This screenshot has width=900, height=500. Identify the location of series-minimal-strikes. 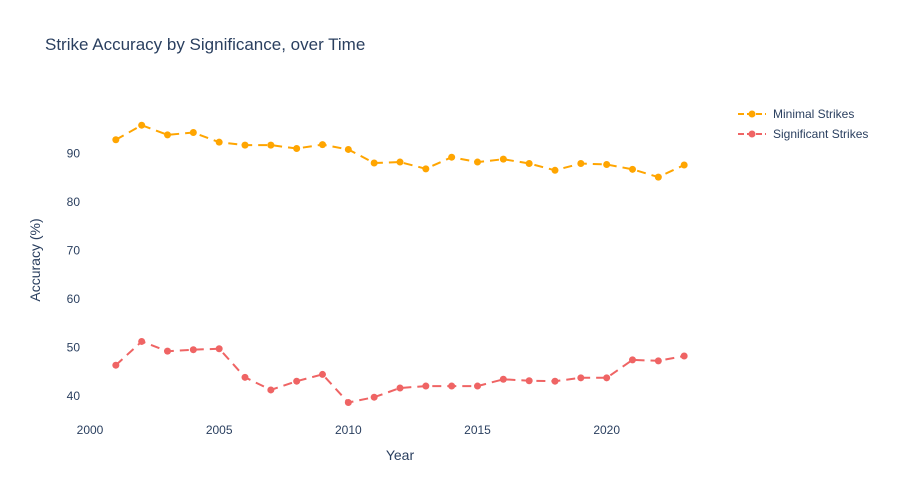
(400, 151).